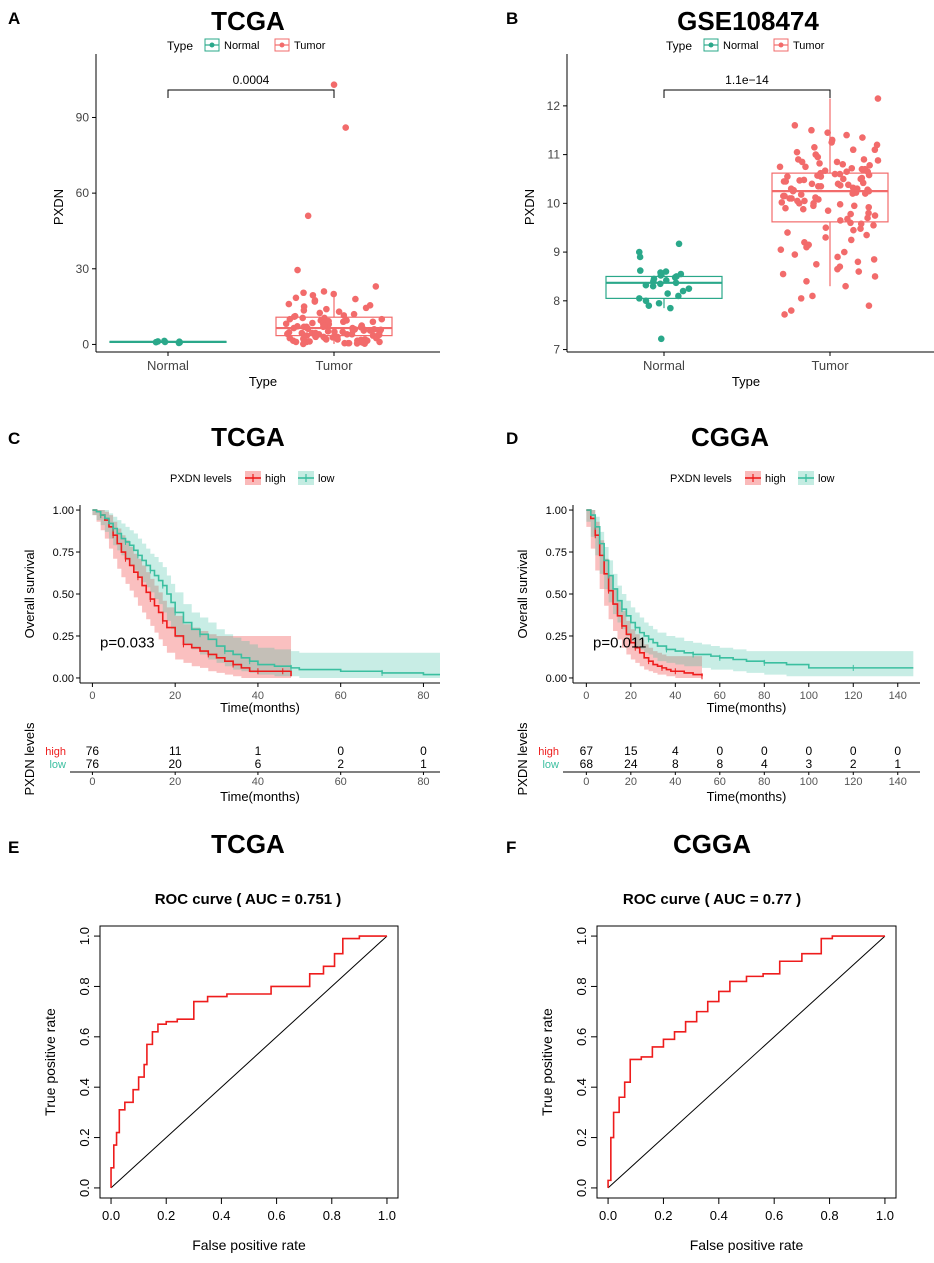  Describe the element at coordinates (711, 45) in the screenshot. I see `legend-swatch-dot` at that location.